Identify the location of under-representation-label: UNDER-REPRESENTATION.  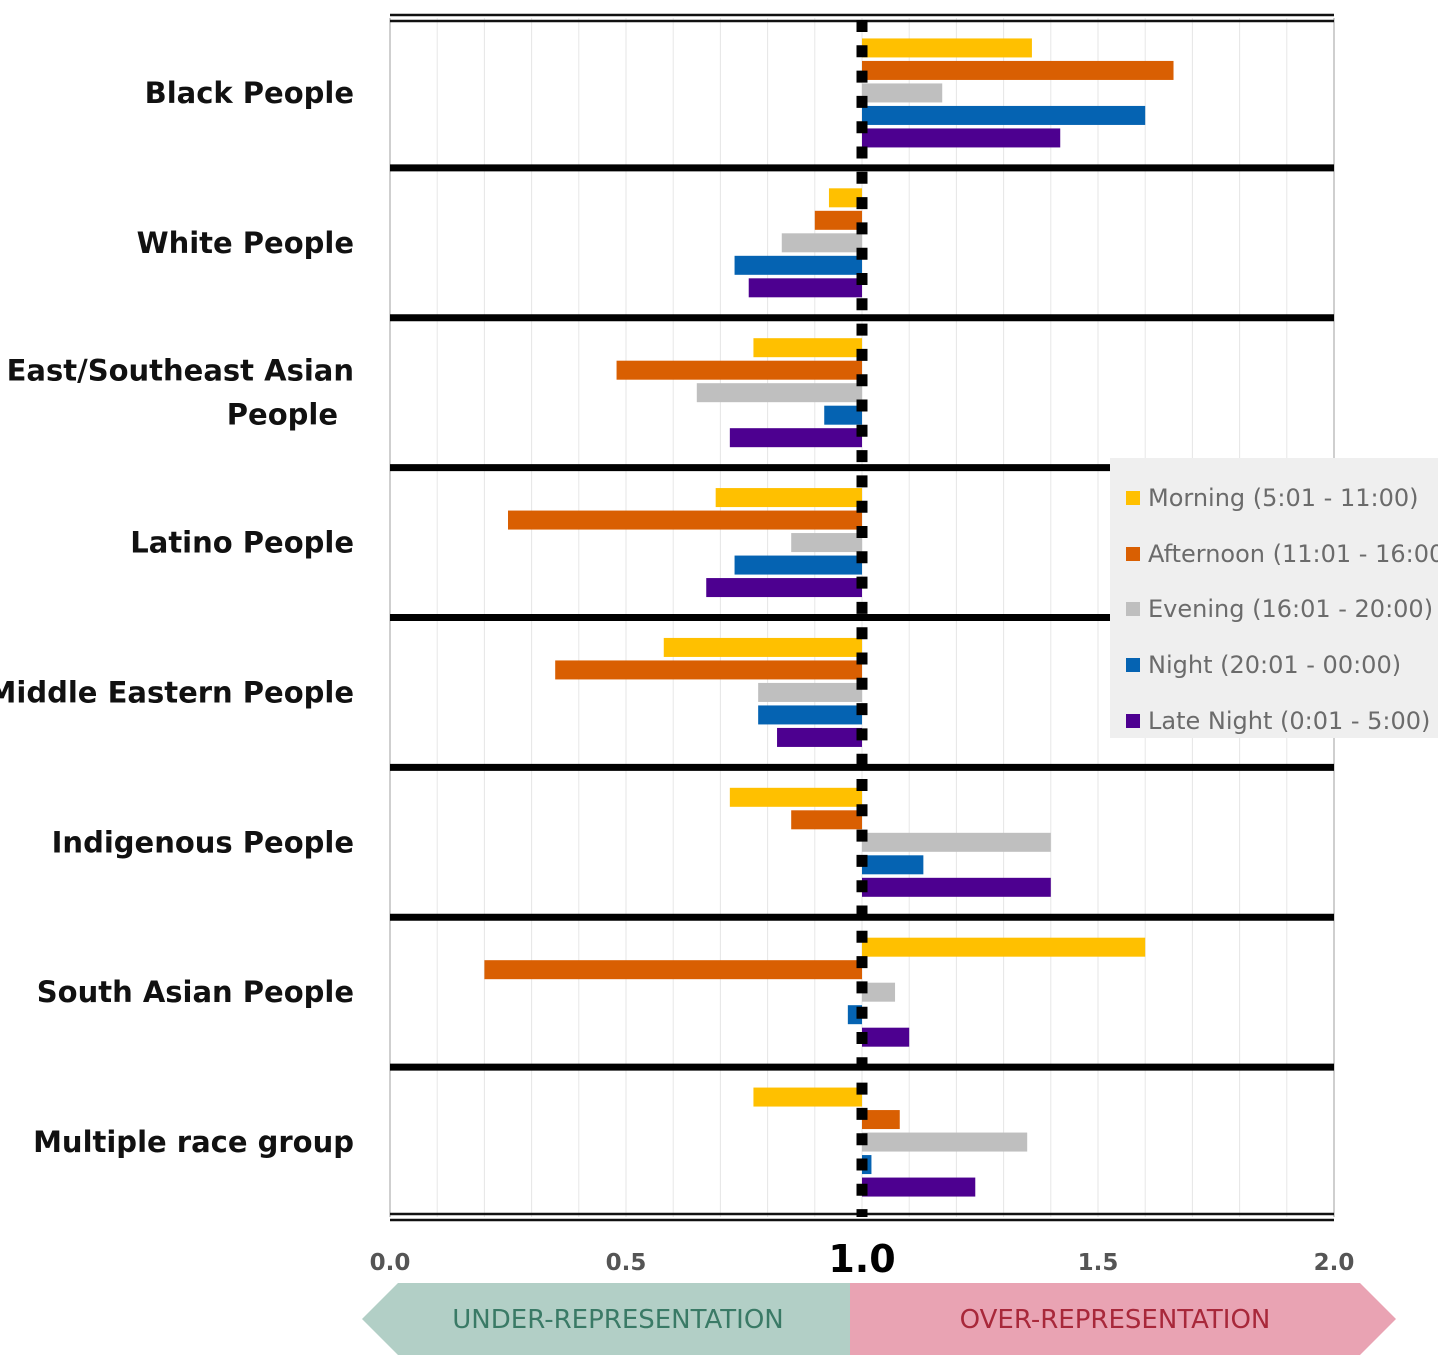
(617, 1320).